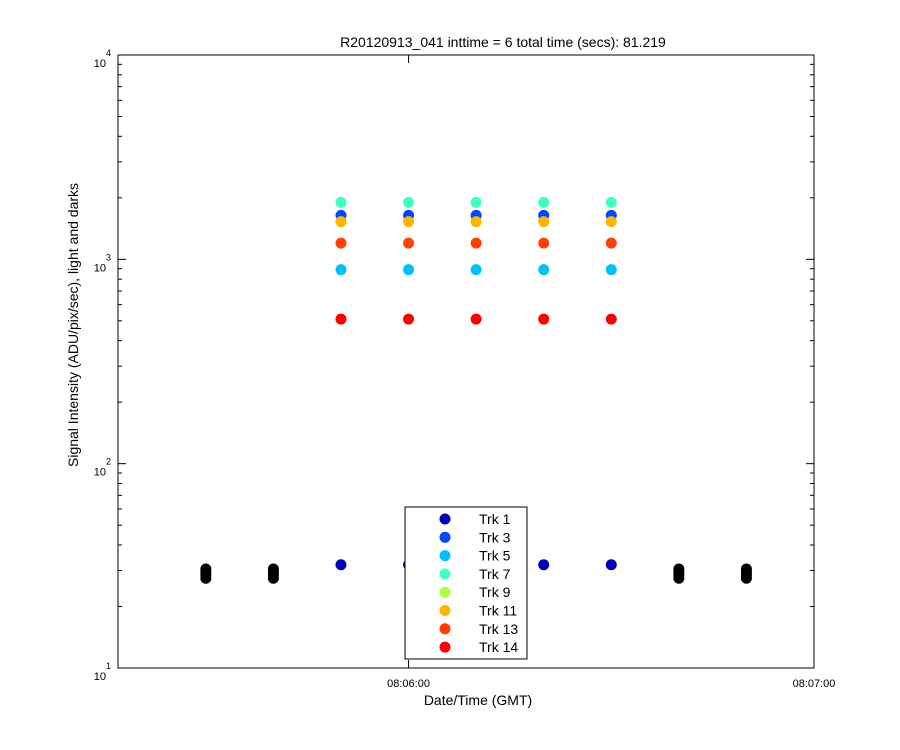 The image size is (900, 750). Describe the element at coordinates (495, 574) in the screenshot. I see `legend-label: Trk 7` at that location.